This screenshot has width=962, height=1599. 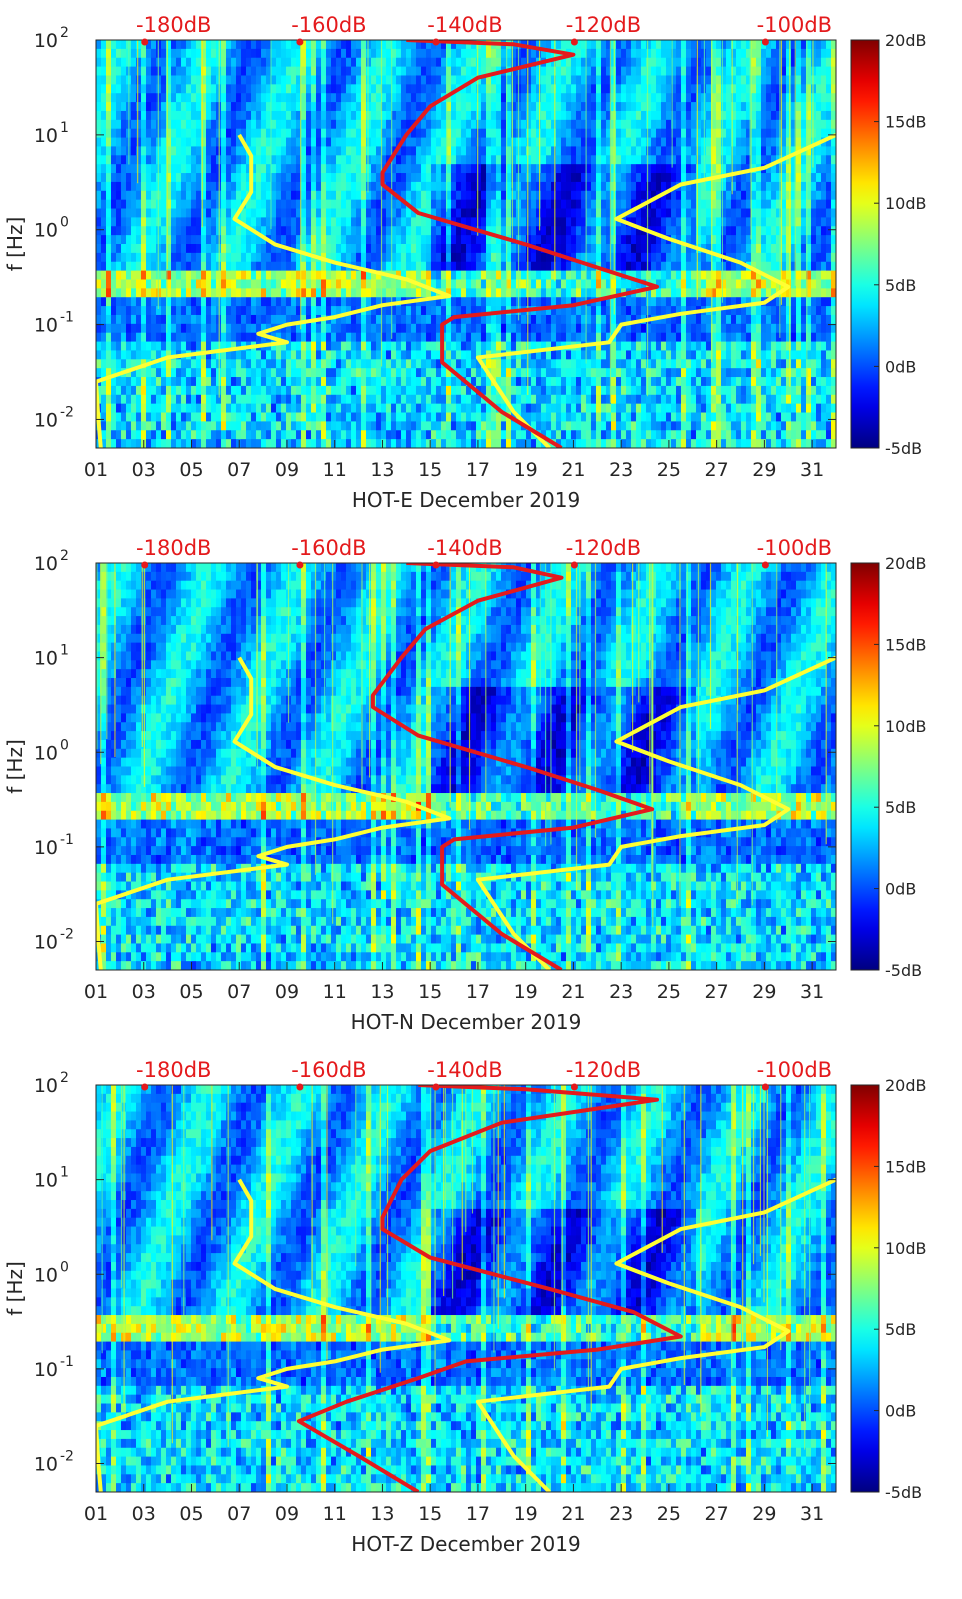 What do you see at coordinates (287, 1514) in the screenshot?
I see `x-tick-label: 09` at bounding box center [287, 1514].